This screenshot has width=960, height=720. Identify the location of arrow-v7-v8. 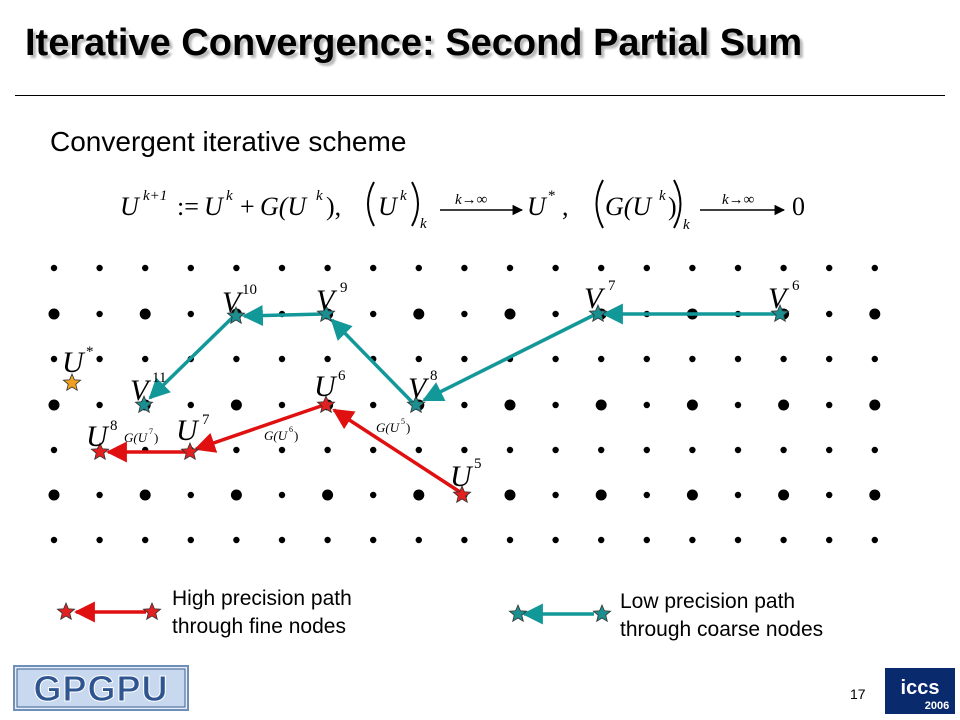
(509, 357).